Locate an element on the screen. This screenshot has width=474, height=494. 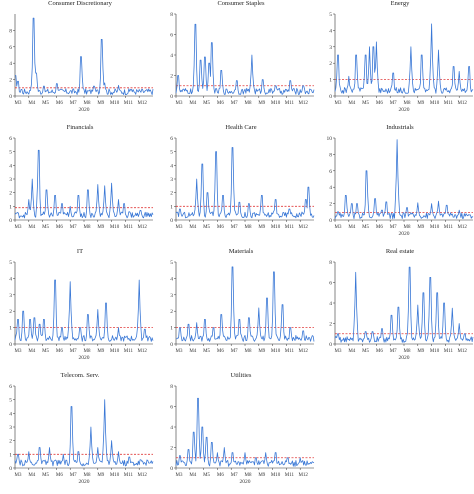
chart-title: Utilities is located at coordinates (241, 375).